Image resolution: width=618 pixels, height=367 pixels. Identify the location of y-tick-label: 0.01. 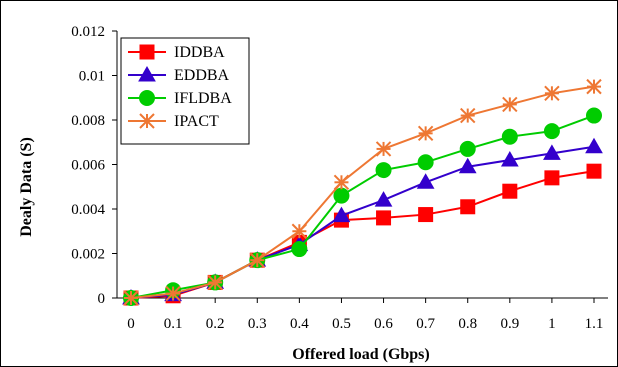
(92, 77).